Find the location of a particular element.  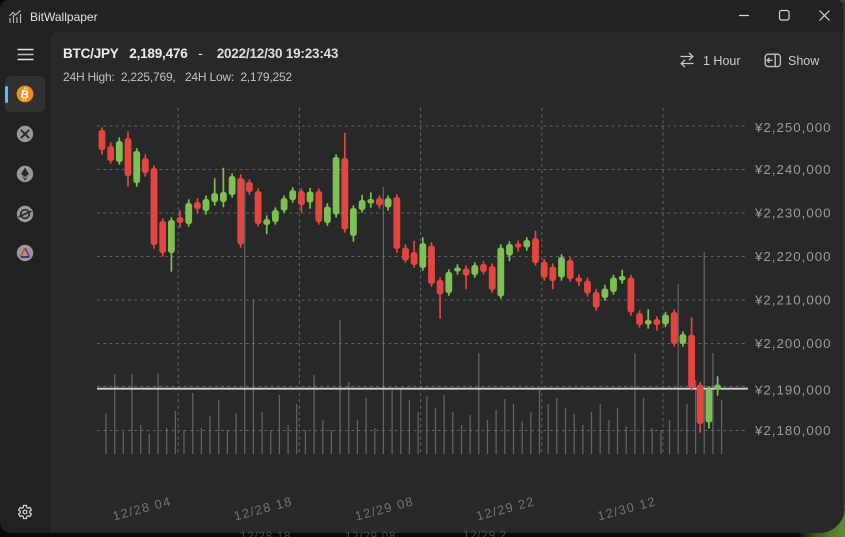

svg-text: ¥2,210,000 is located at coordinates (793, 300).